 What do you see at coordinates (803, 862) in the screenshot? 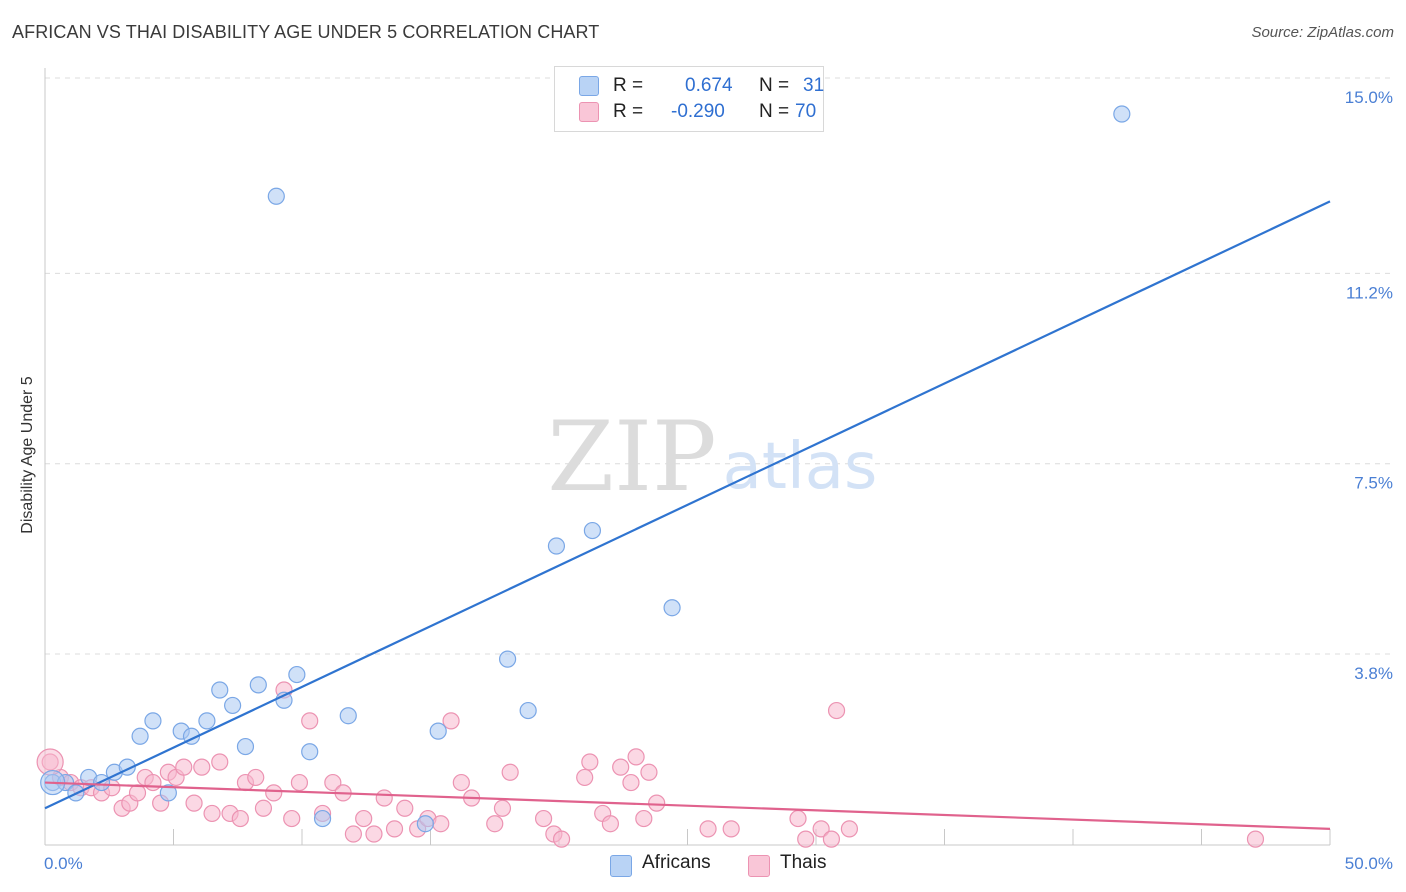
I see `thais-legend-label: Thais` at bounding box center [803, 862].